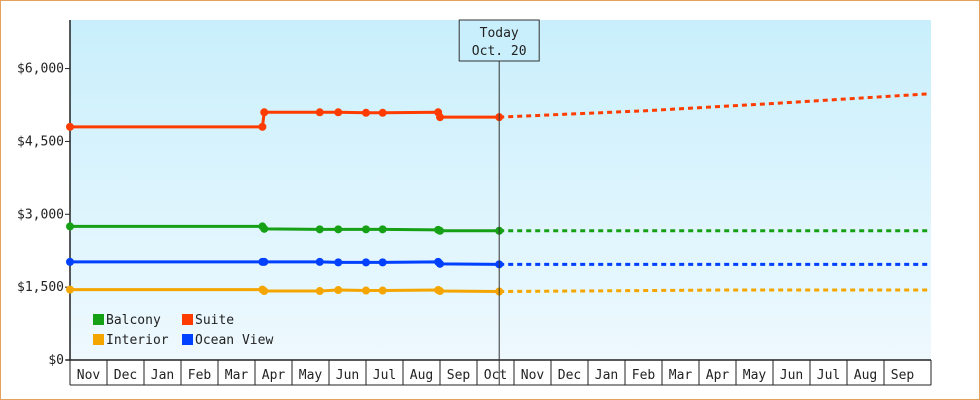 This screenshot has width=980, height=400. I want to click on legend-entry-balcony: Balcony, so click(127, 320).